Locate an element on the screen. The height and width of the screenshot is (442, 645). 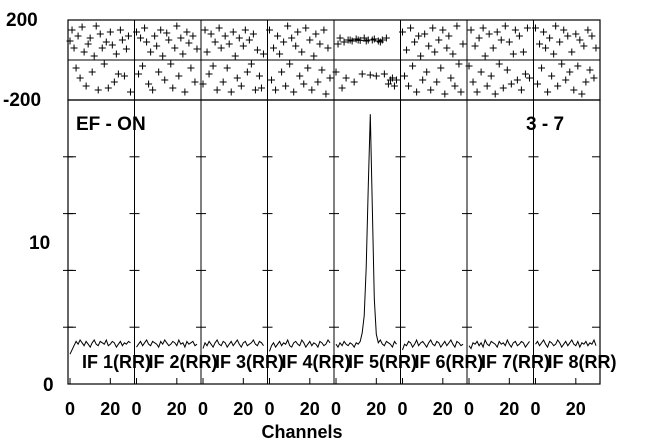
amp-y-tick-label-0: 0 is located at coordinates (48, 385).